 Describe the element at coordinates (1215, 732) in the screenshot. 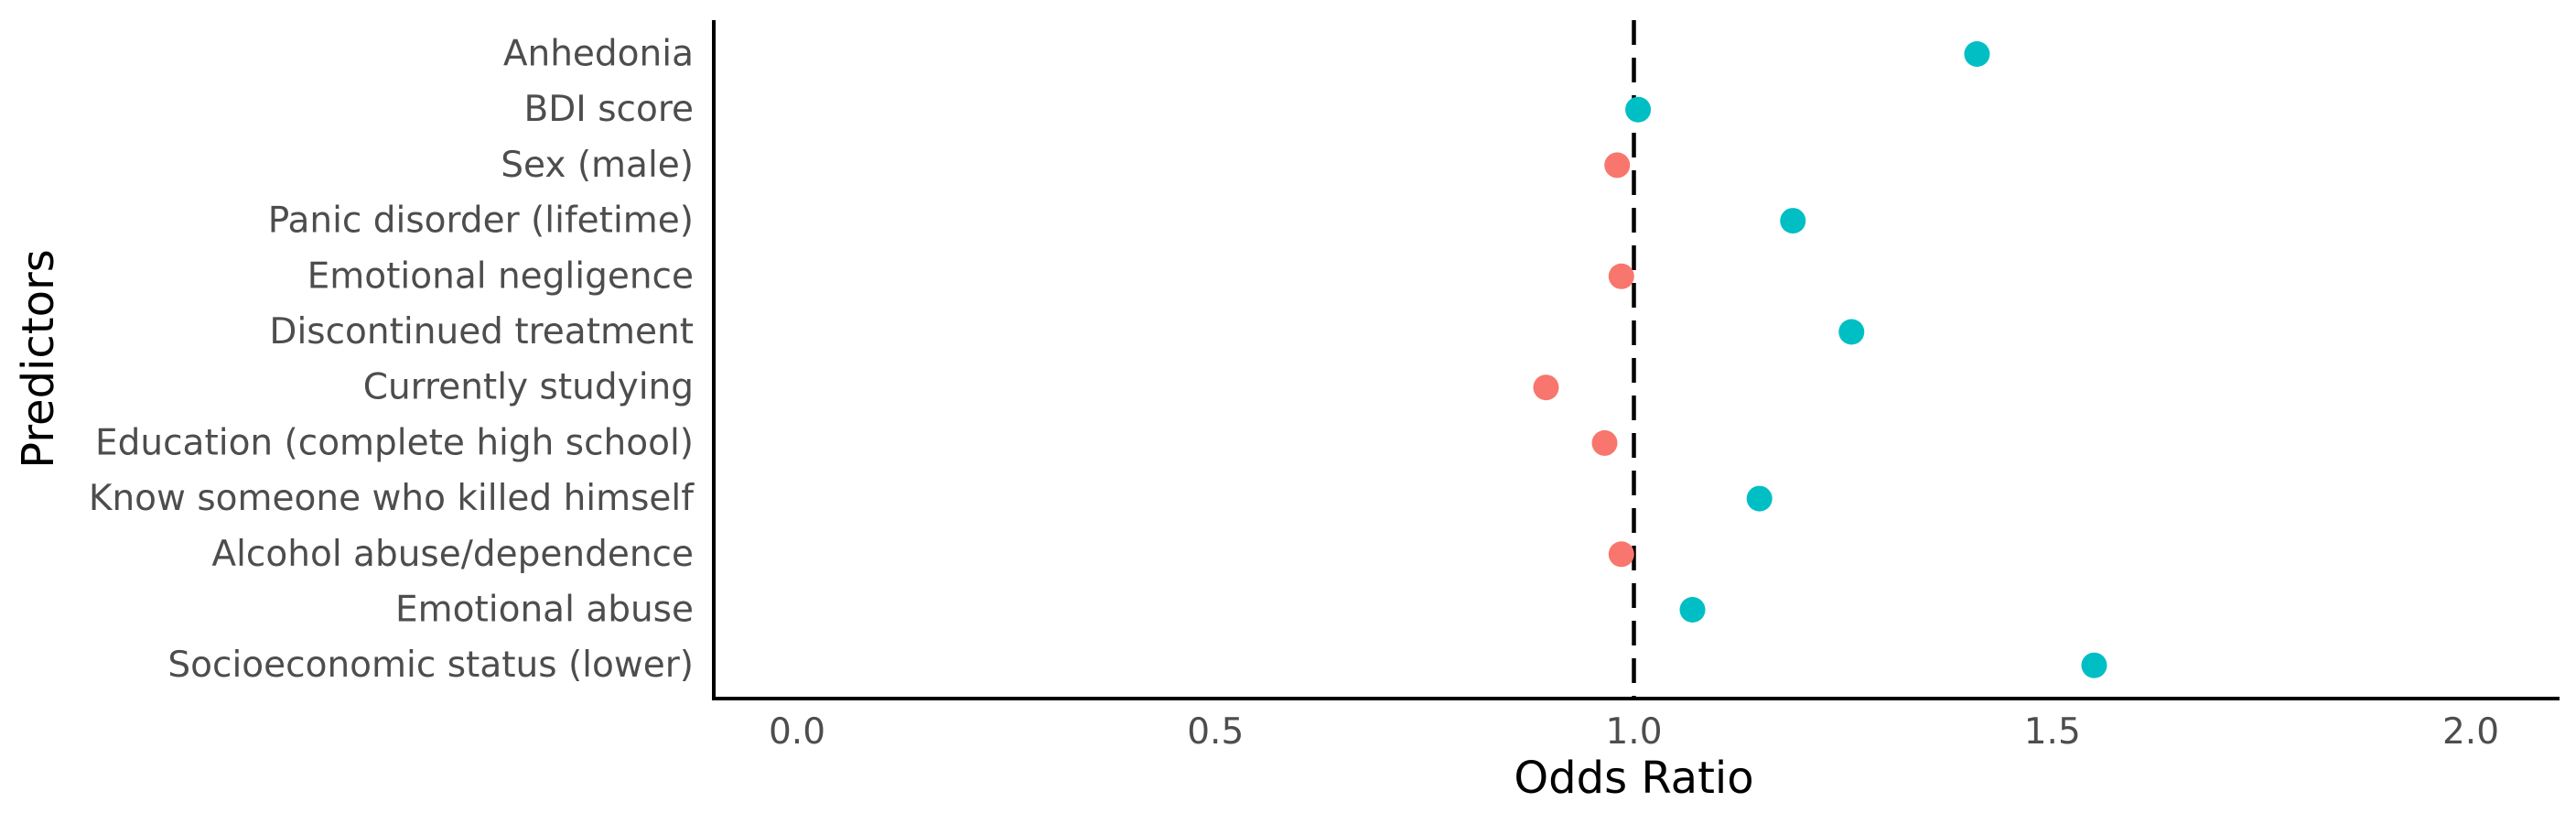

I see `x-tick-label: 0.5` at that location.